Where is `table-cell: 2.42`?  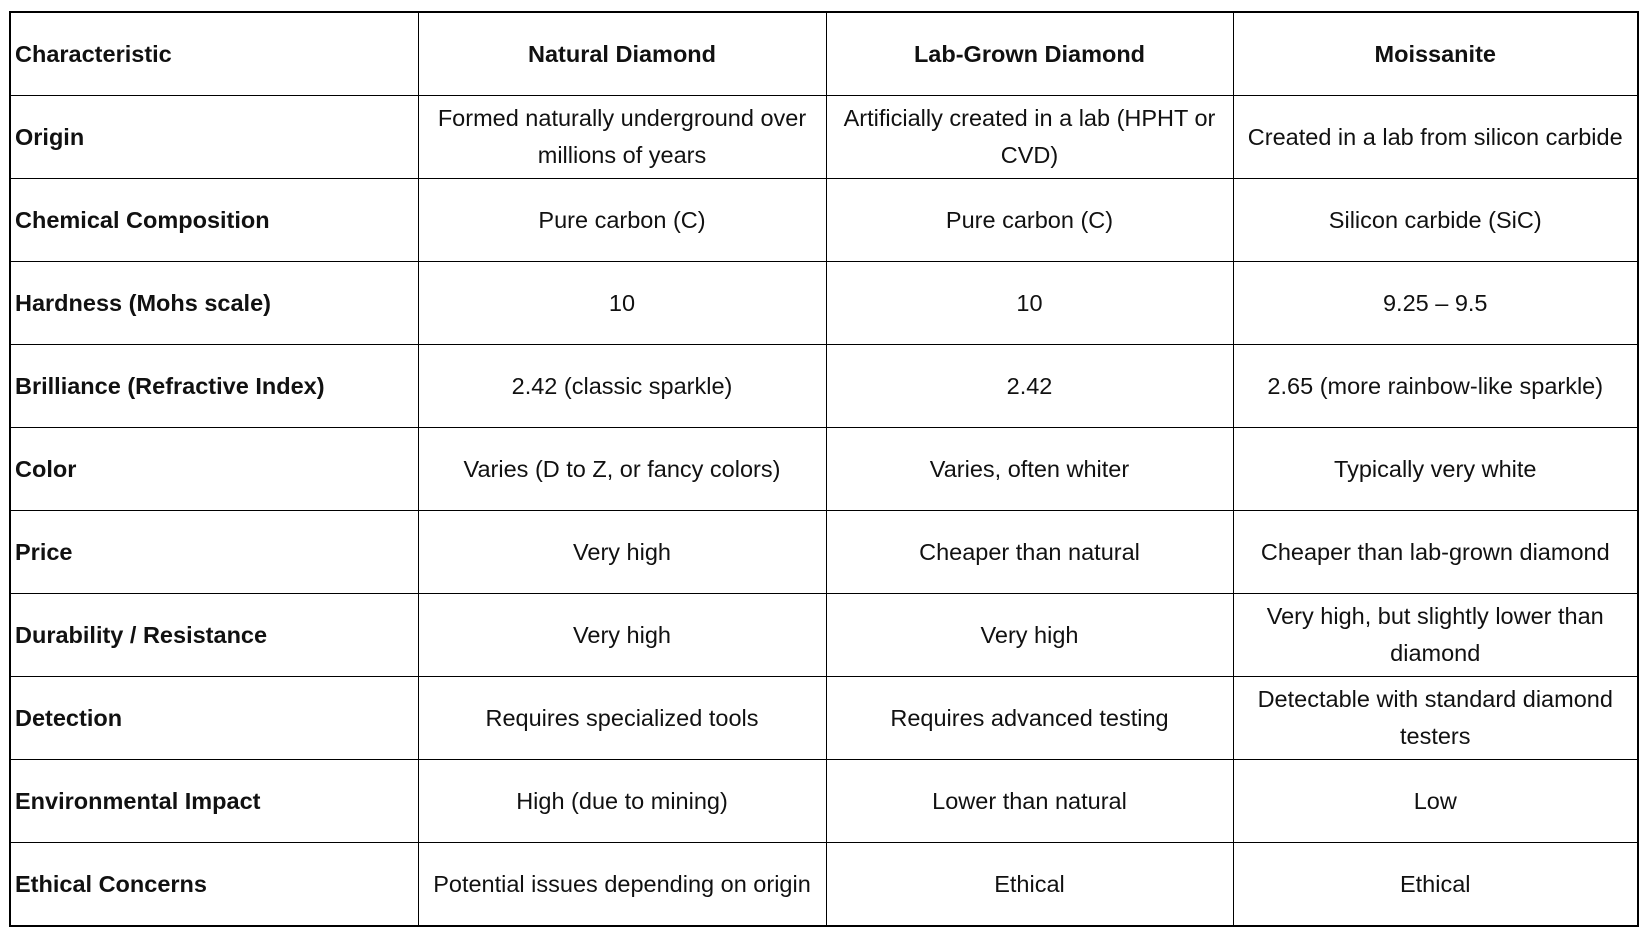 table-cell: 2.42 is located at coordinates (1029, 386).